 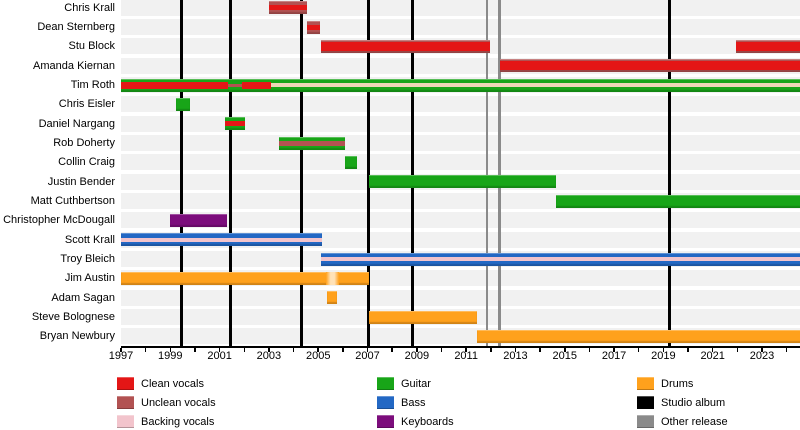 What do you see at coordinates (170, 356) in the screenshot?
I see `x-axis-tick-label: 1999` at bounding box center [170, 356].